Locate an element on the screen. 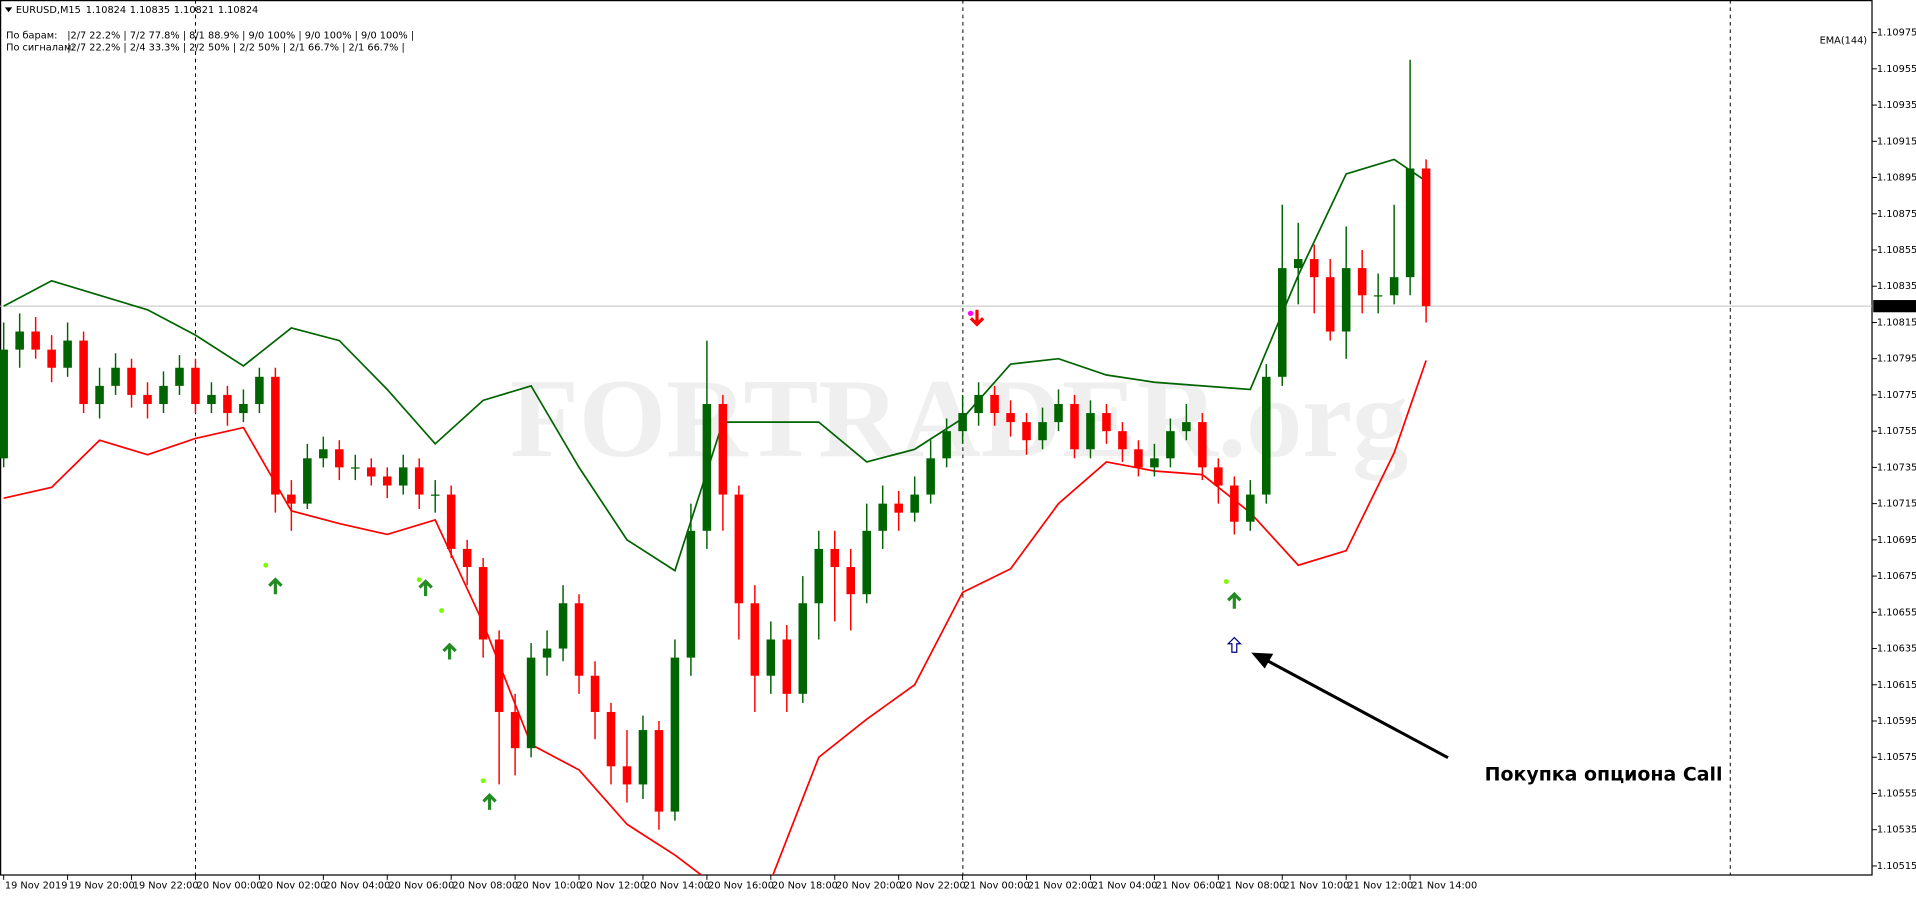 This screenshot has width=1916, height=897. y-tick-label: 1.10615 is located at coordinates (1896, 685).